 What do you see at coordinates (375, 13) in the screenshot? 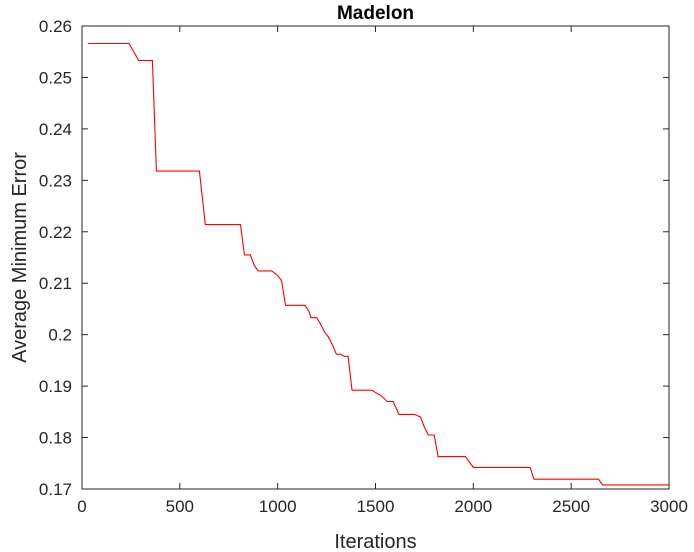
I see `chart-title: Madelon` at bounding box center [375, 13].